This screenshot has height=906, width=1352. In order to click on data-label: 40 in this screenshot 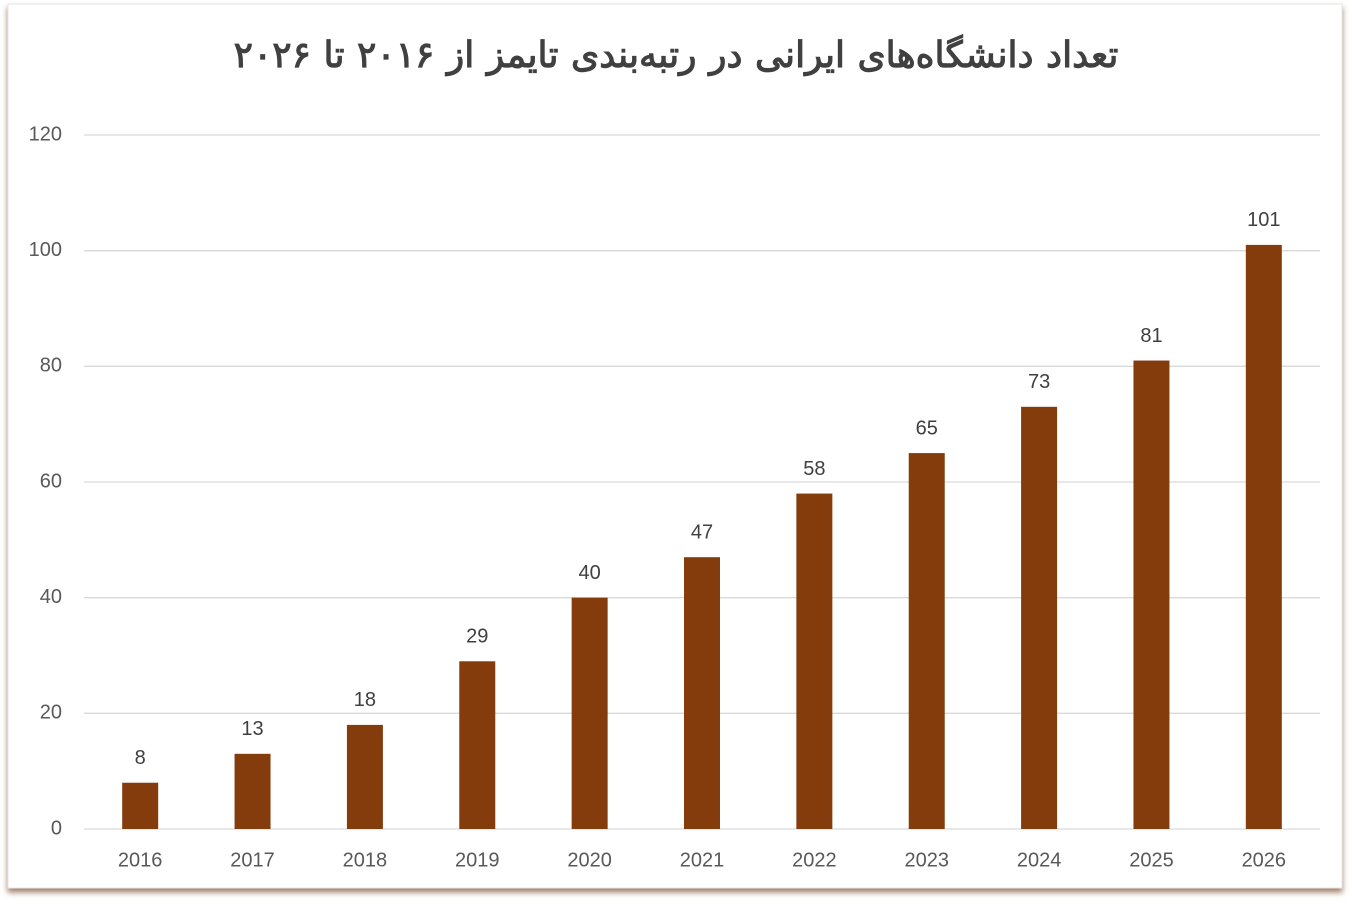, I will do `click(590, 573)`.